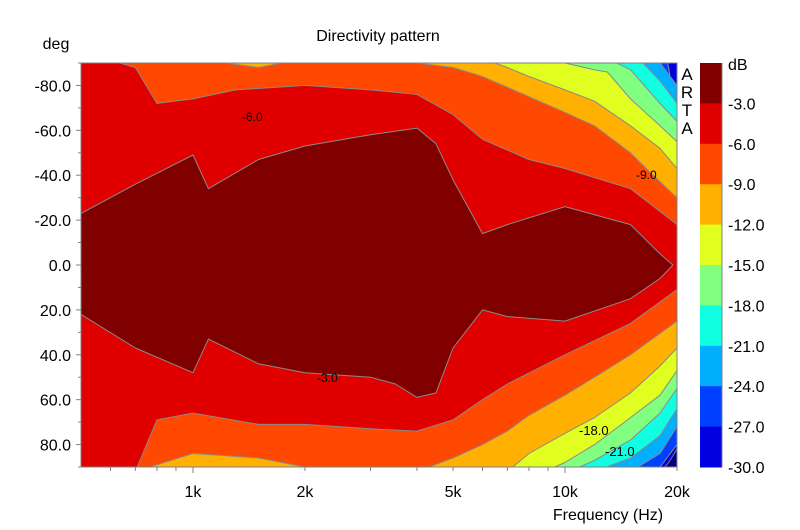 The height and width of the screenshot is (530, 800). I want to click on contour-label: -3.0, so click(327, 378).